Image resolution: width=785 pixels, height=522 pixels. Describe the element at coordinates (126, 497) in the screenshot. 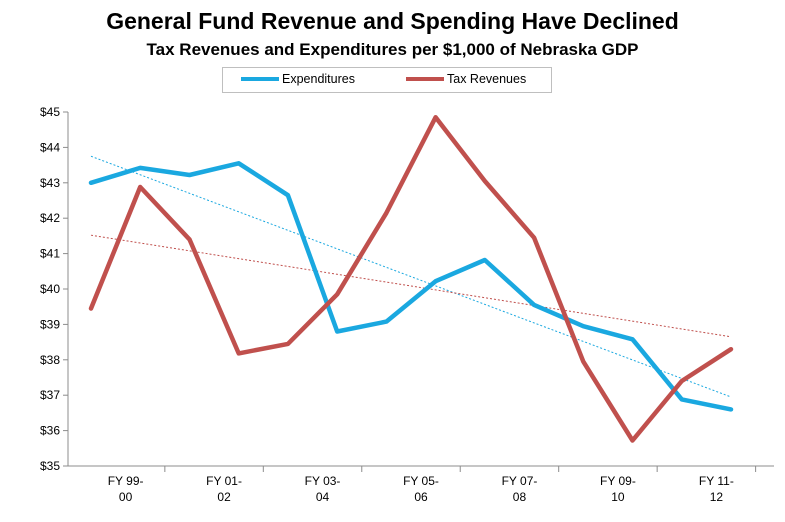

I see `x-tick-label: 00` at that location.